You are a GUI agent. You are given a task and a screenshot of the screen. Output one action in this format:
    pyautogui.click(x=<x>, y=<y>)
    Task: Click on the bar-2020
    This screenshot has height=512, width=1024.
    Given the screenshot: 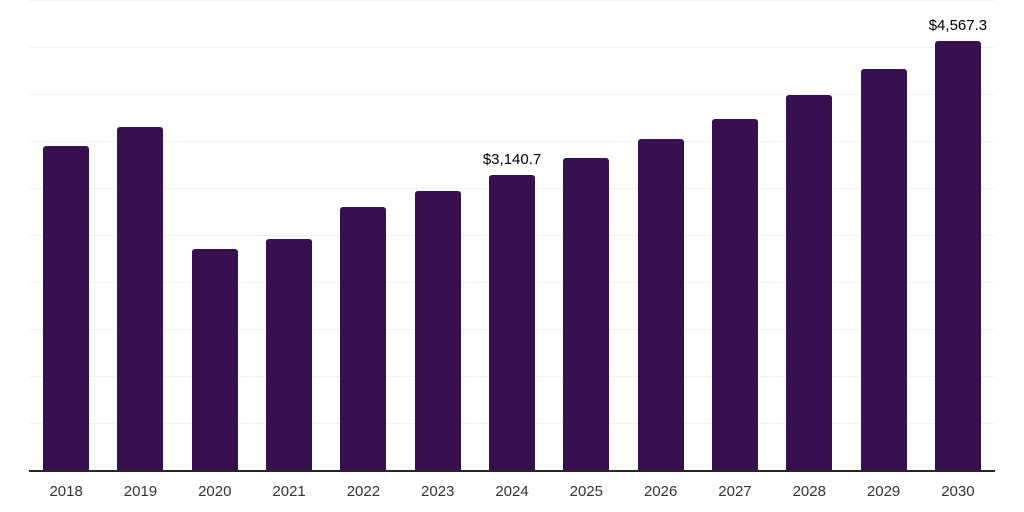 What is the action you would take?
    pyautogui.click(x=214, y=359)
    